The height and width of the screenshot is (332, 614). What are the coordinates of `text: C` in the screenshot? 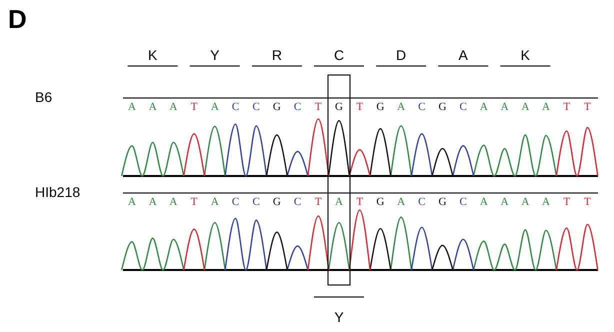 It's located at (339, 55).